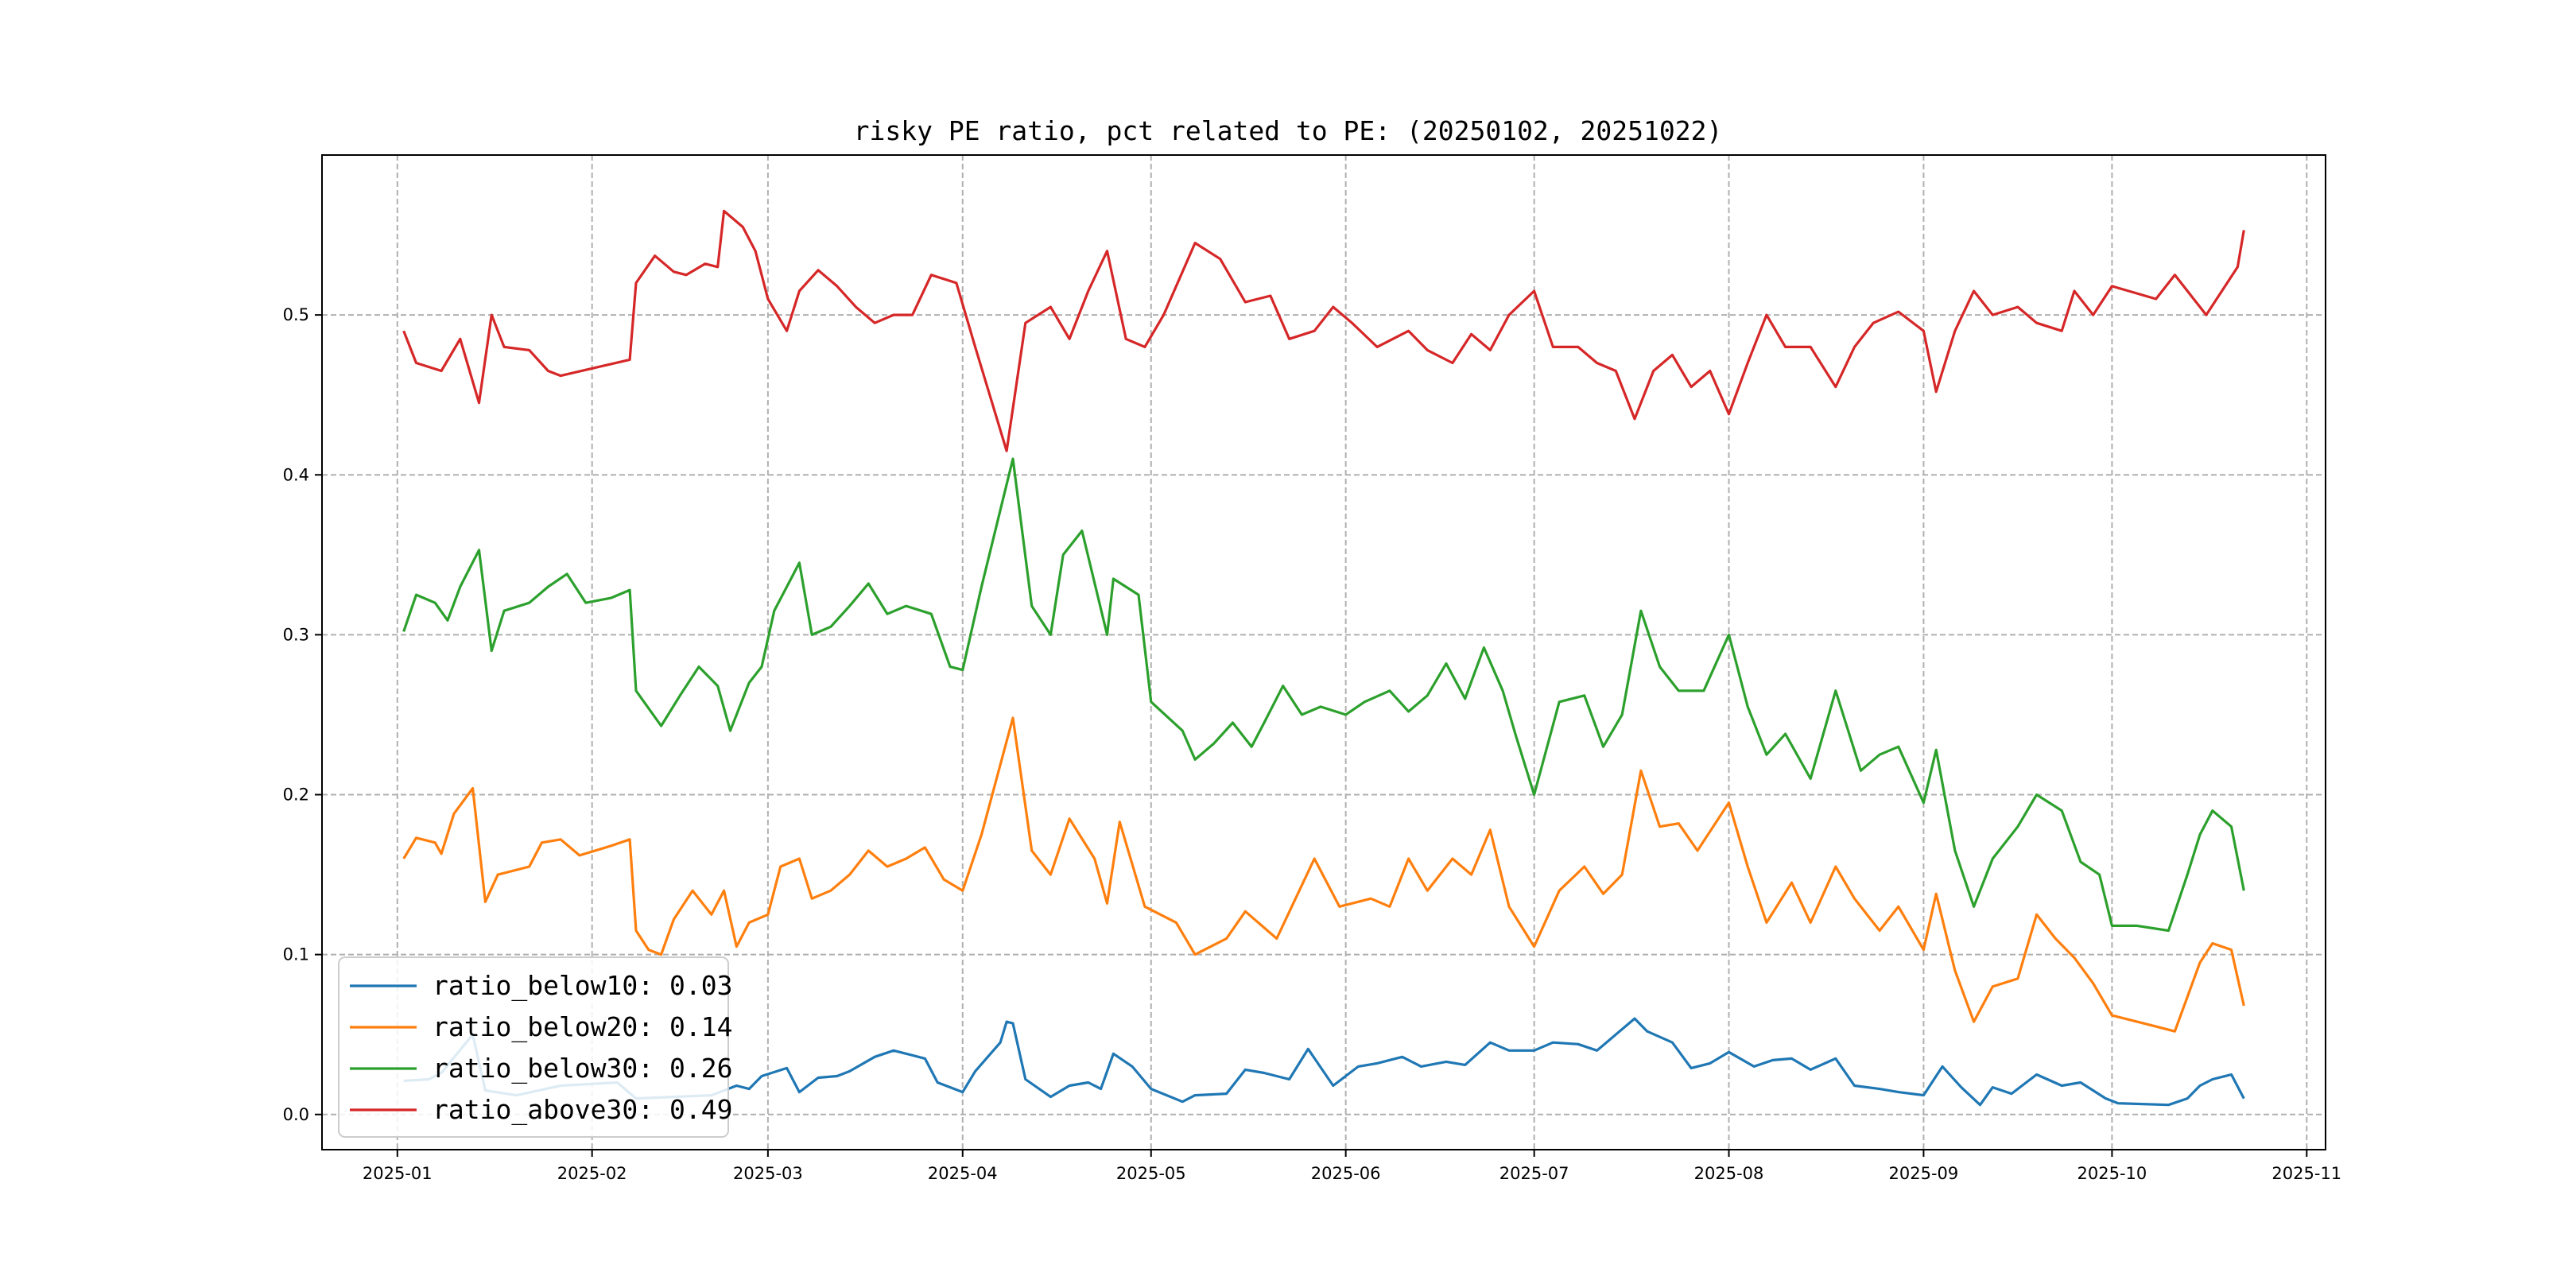 This screenshot has width=2576, height=1288. Describe the element at coordinates (1346, 1173) in the screenshot. I see `x-tick-label: 2025-06` at that location.